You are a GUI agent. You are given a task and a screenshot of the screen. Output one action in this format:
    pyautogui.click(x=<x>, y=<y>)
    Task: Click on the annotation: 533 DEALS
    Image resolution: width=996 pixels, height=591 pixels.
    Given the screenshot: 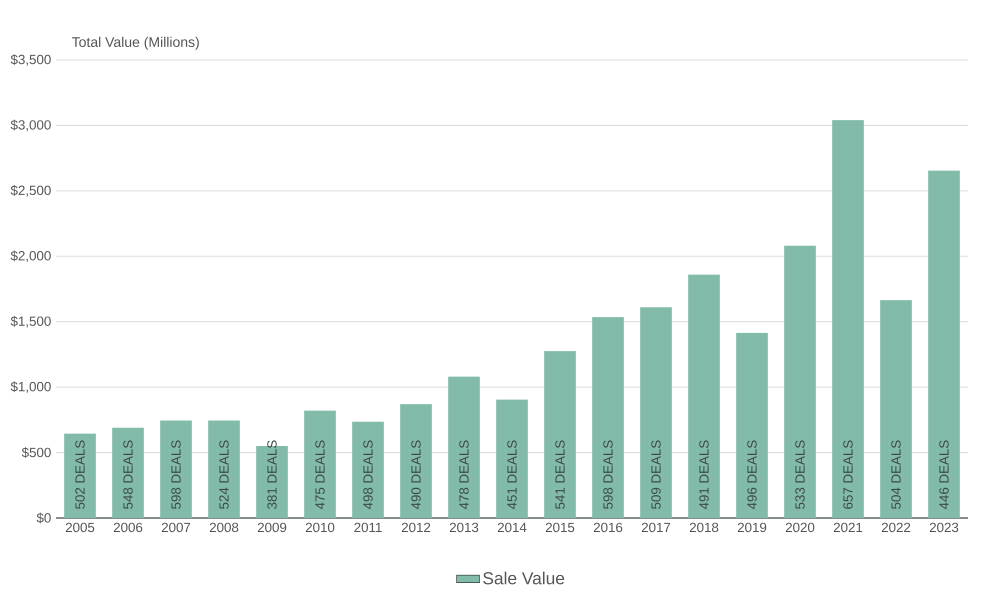 What is the action you would take?
    pyautogui.click(x=800, y=474)
    